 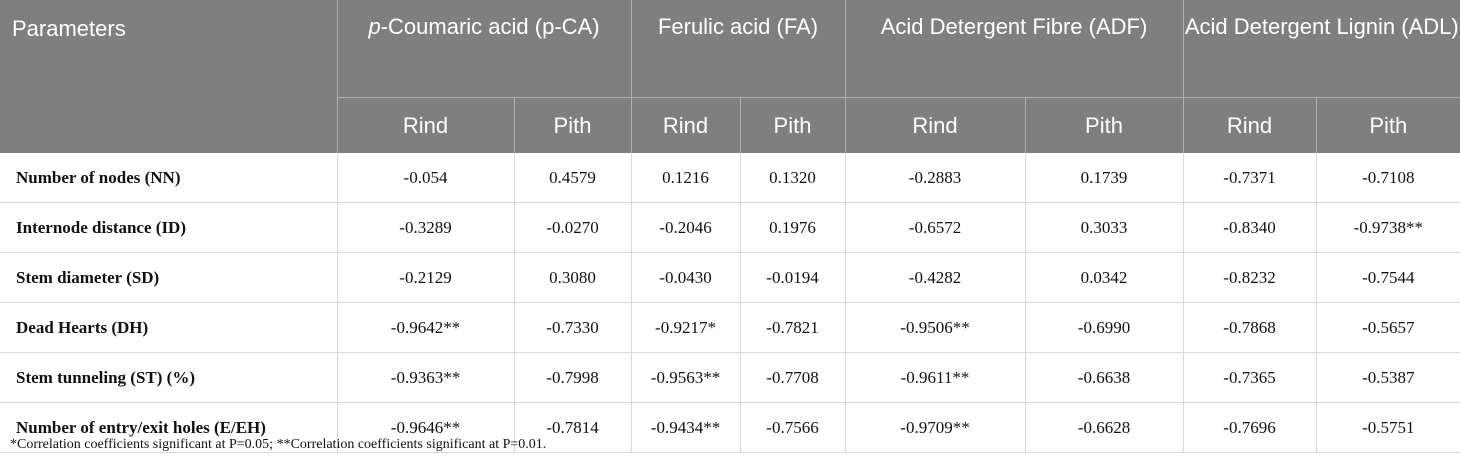 What do you see at coordinates (1104, 178) in the screenshot?
I see `value-cell: 0.1739` at bounding box center [1104, 178].